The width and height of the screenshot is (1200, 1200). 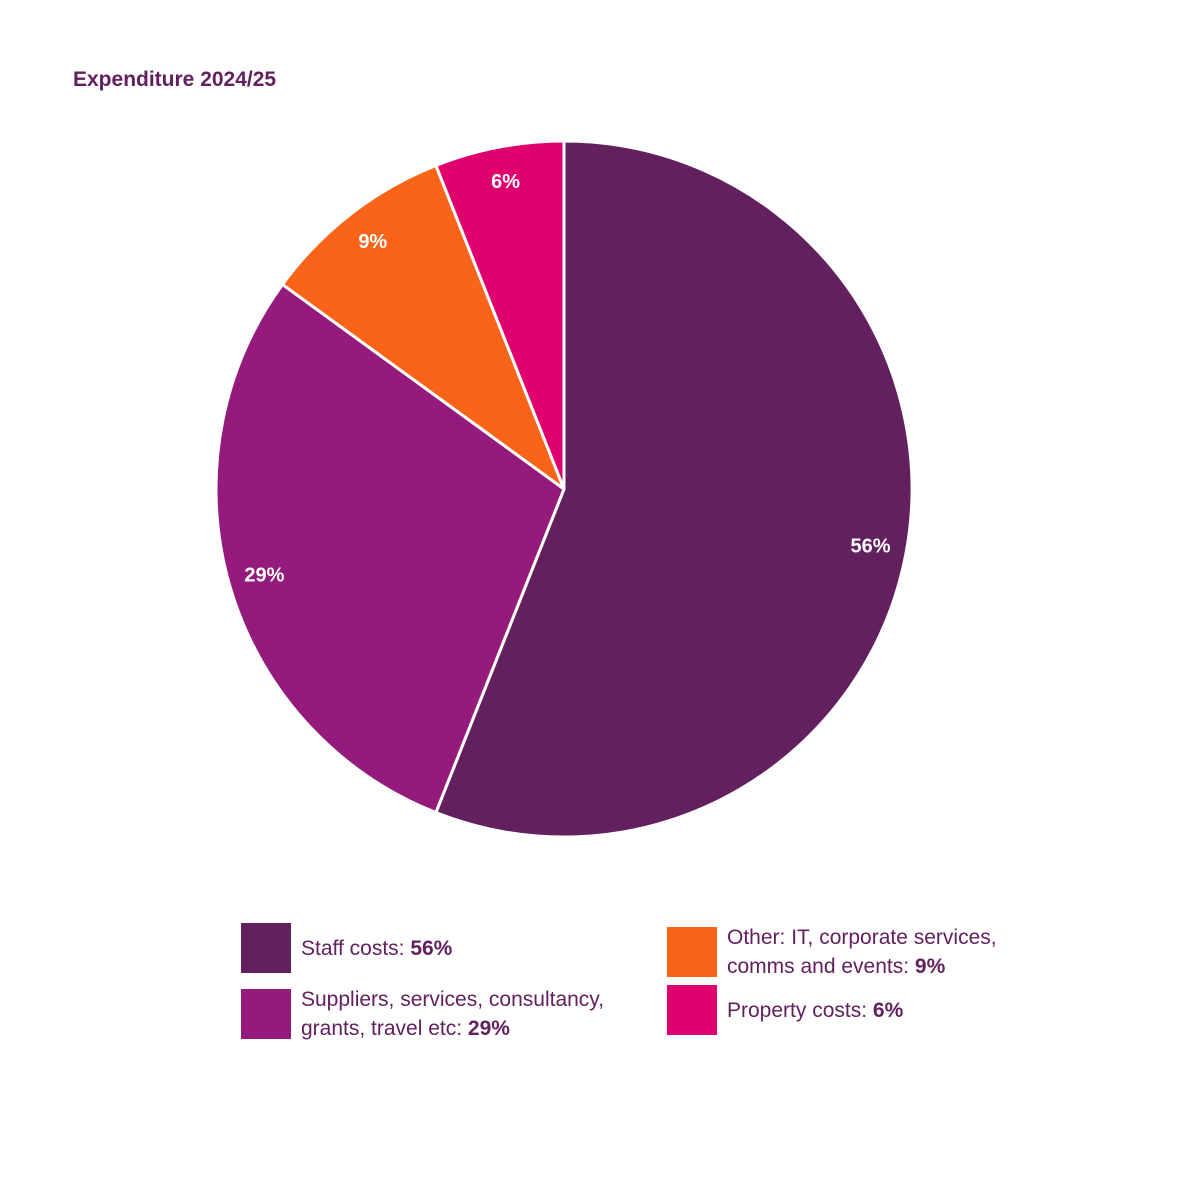 I want to click on legend-label-line1: Other: IT, corporate services,, so click(x=862, y=937).